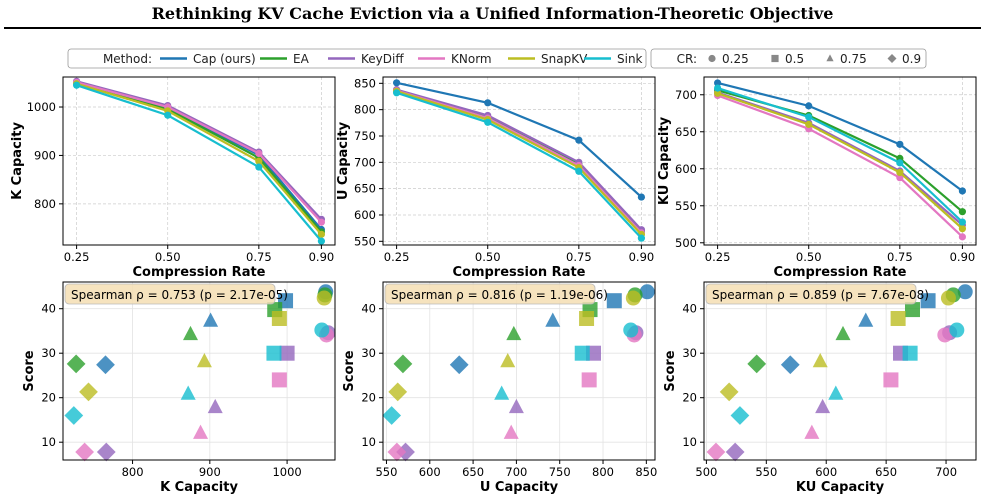  I want to click on legend-item-cap-ours: Cap (ours), so click(224, 59).